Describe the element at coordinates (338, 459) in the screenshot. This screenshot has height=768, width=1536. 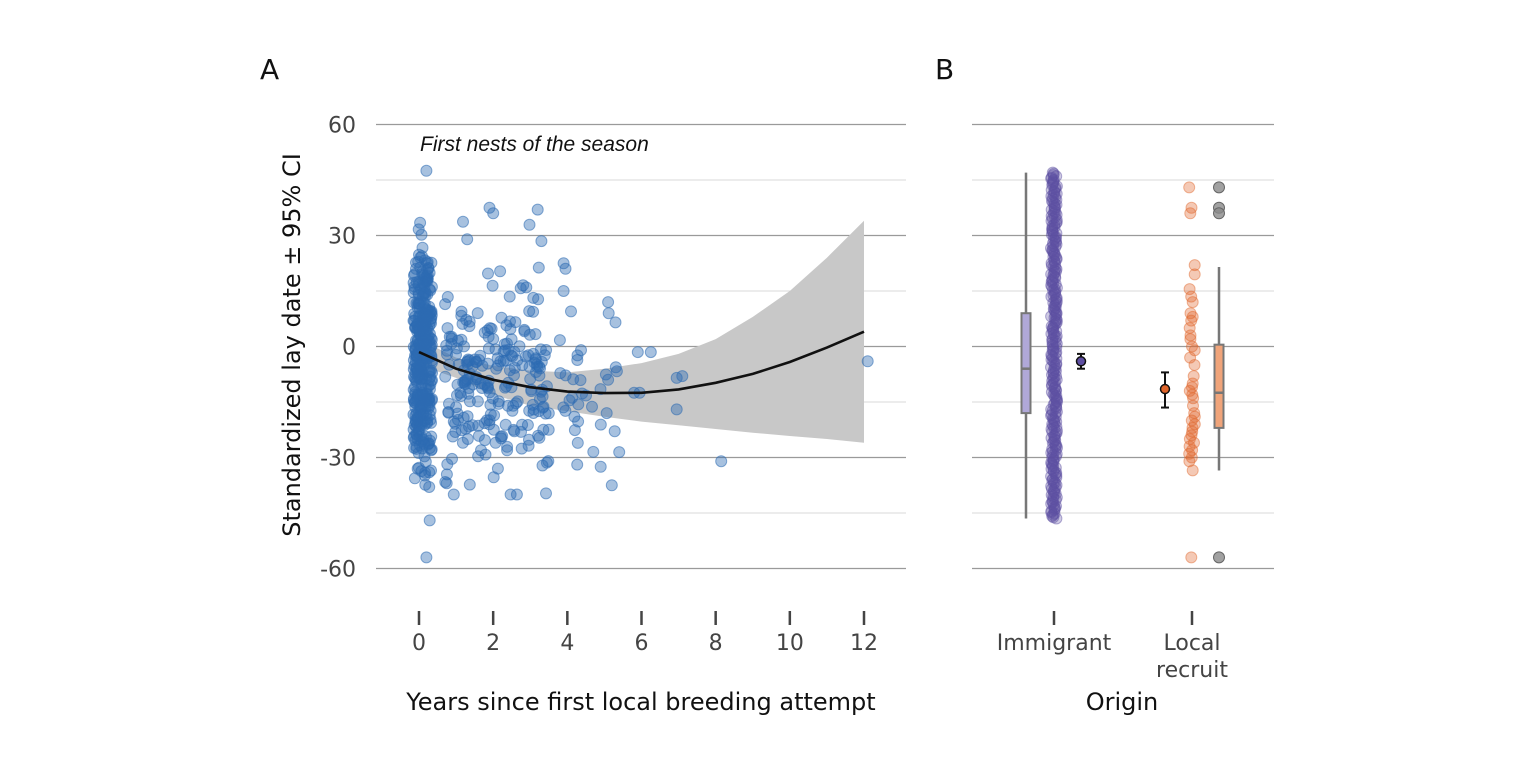
I see `y-tick-label: -30` at that location.